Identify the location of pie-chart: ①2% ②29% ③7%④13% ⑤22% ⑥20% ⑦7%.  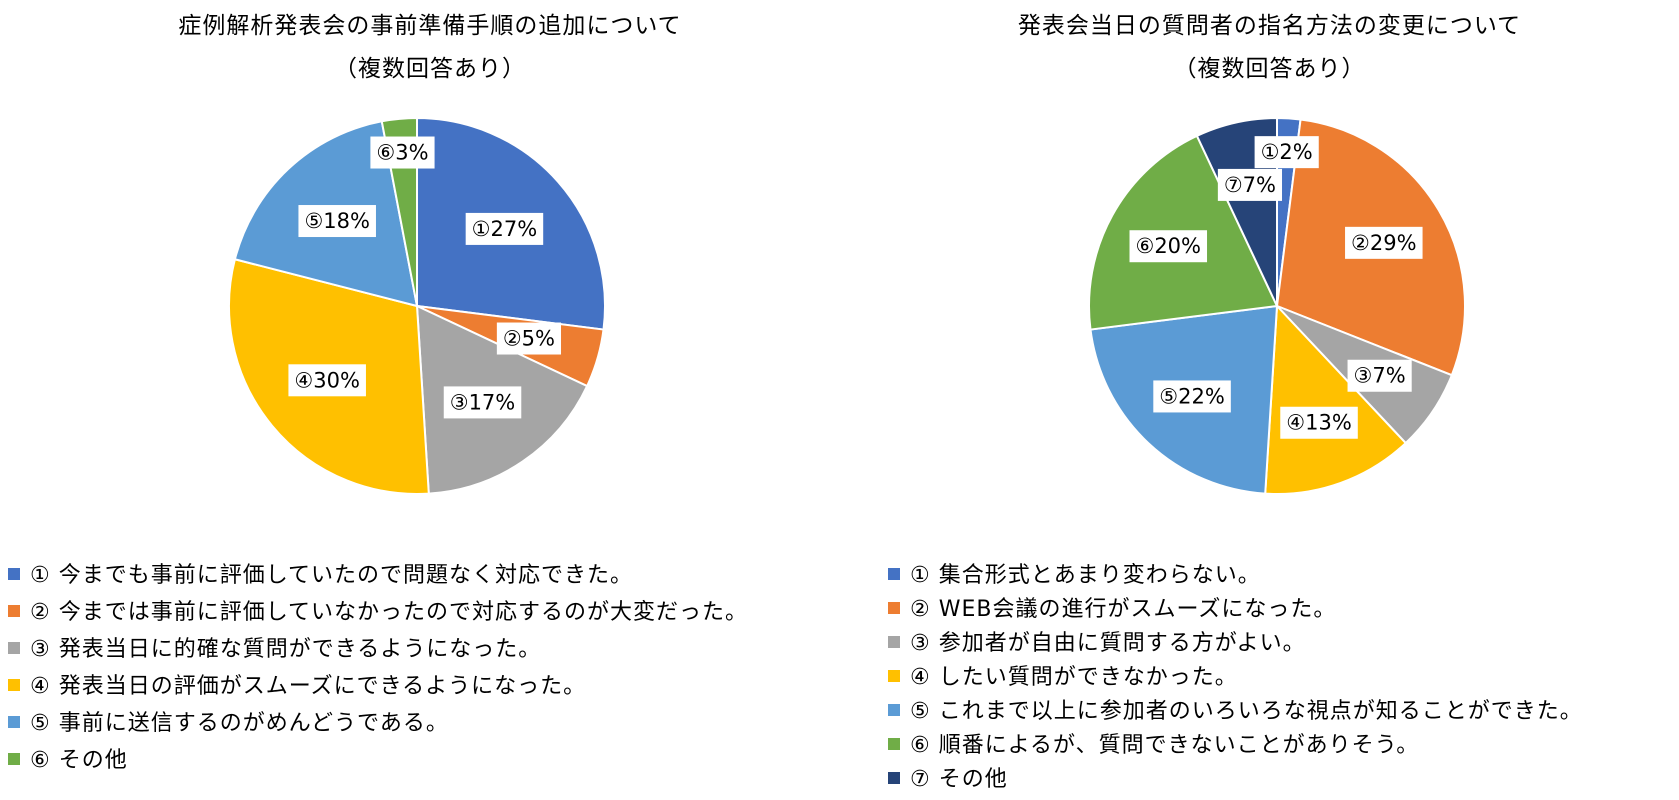
(1277, 305).